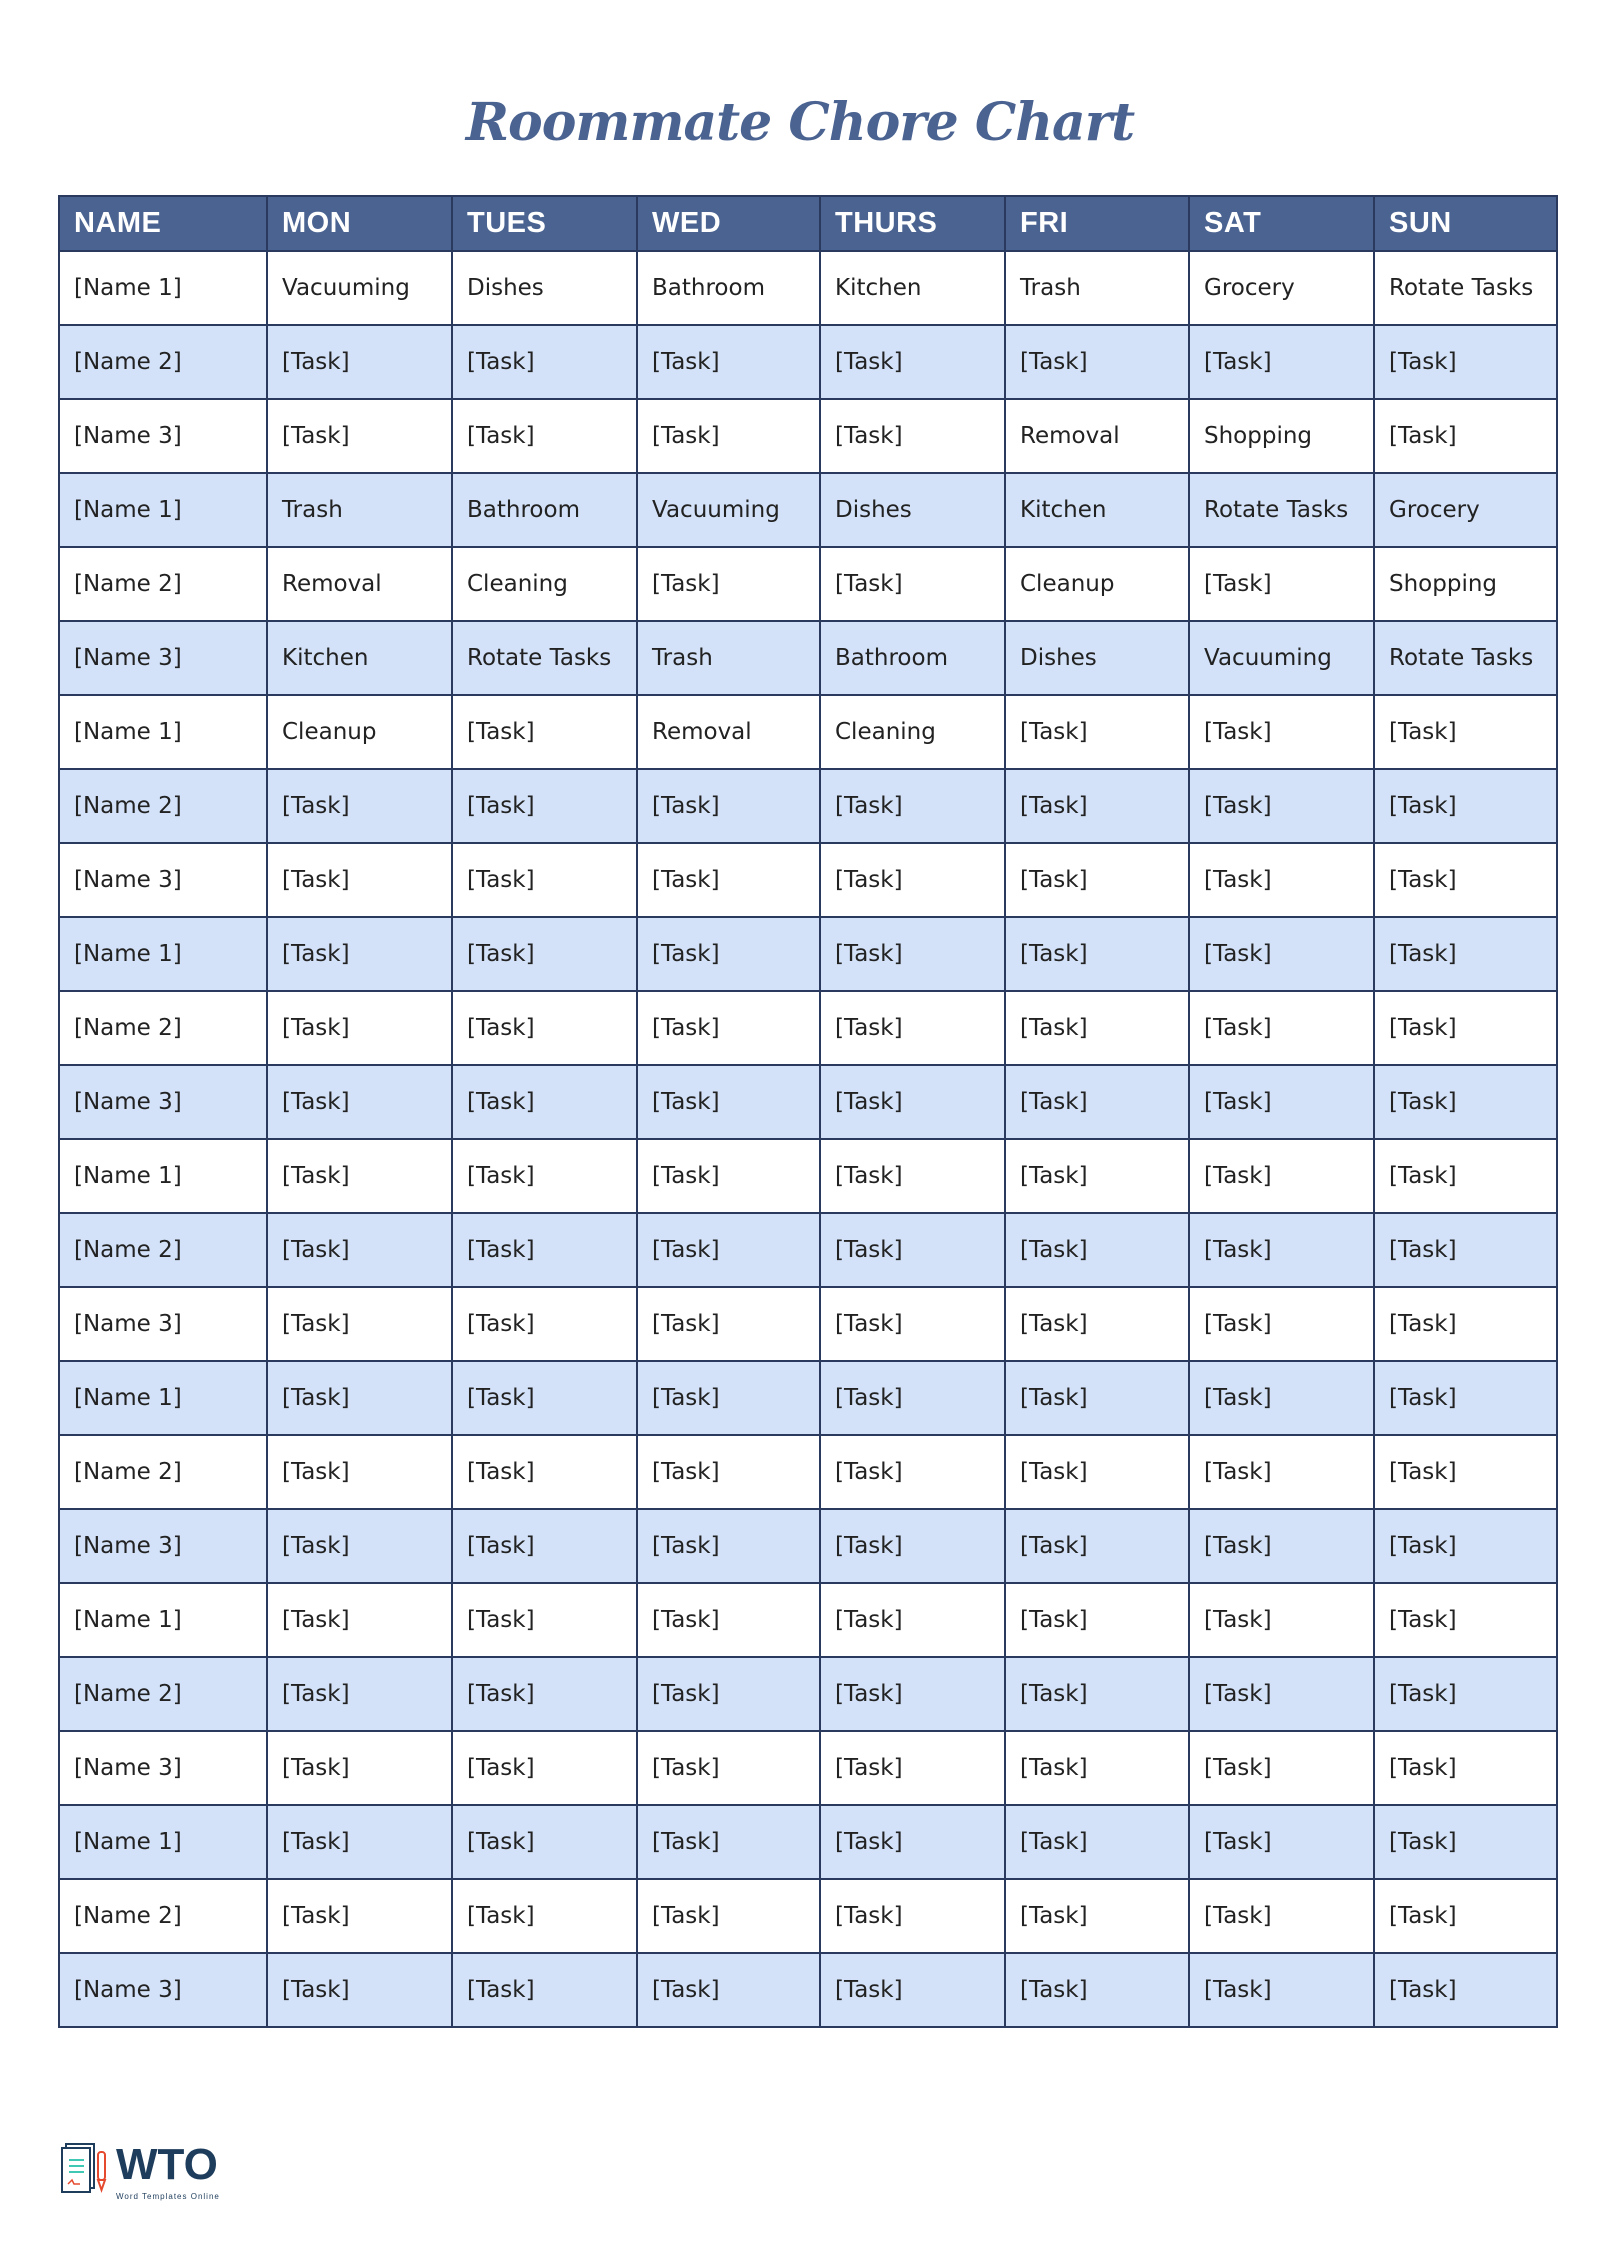 The height and width of the screenshot is (2263, 1600). Describe the element at coordinates (359, 658) in the screenshot. I see `task-cell: Kitchen` at that location.